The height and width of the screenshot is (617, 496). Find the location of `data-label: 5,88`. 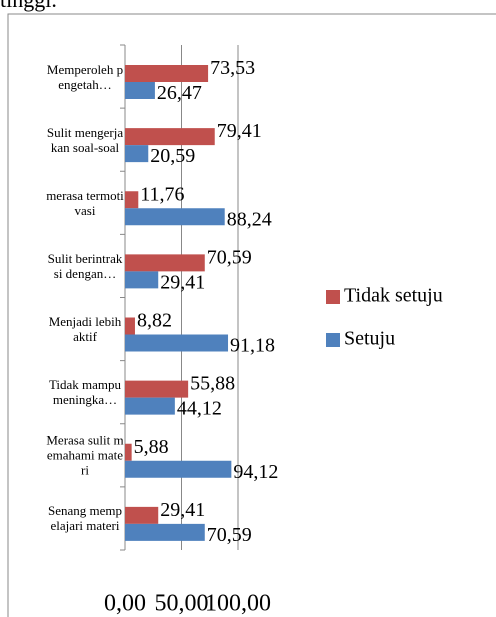

data-label: 5,88 is located at coordinates (151, 447).